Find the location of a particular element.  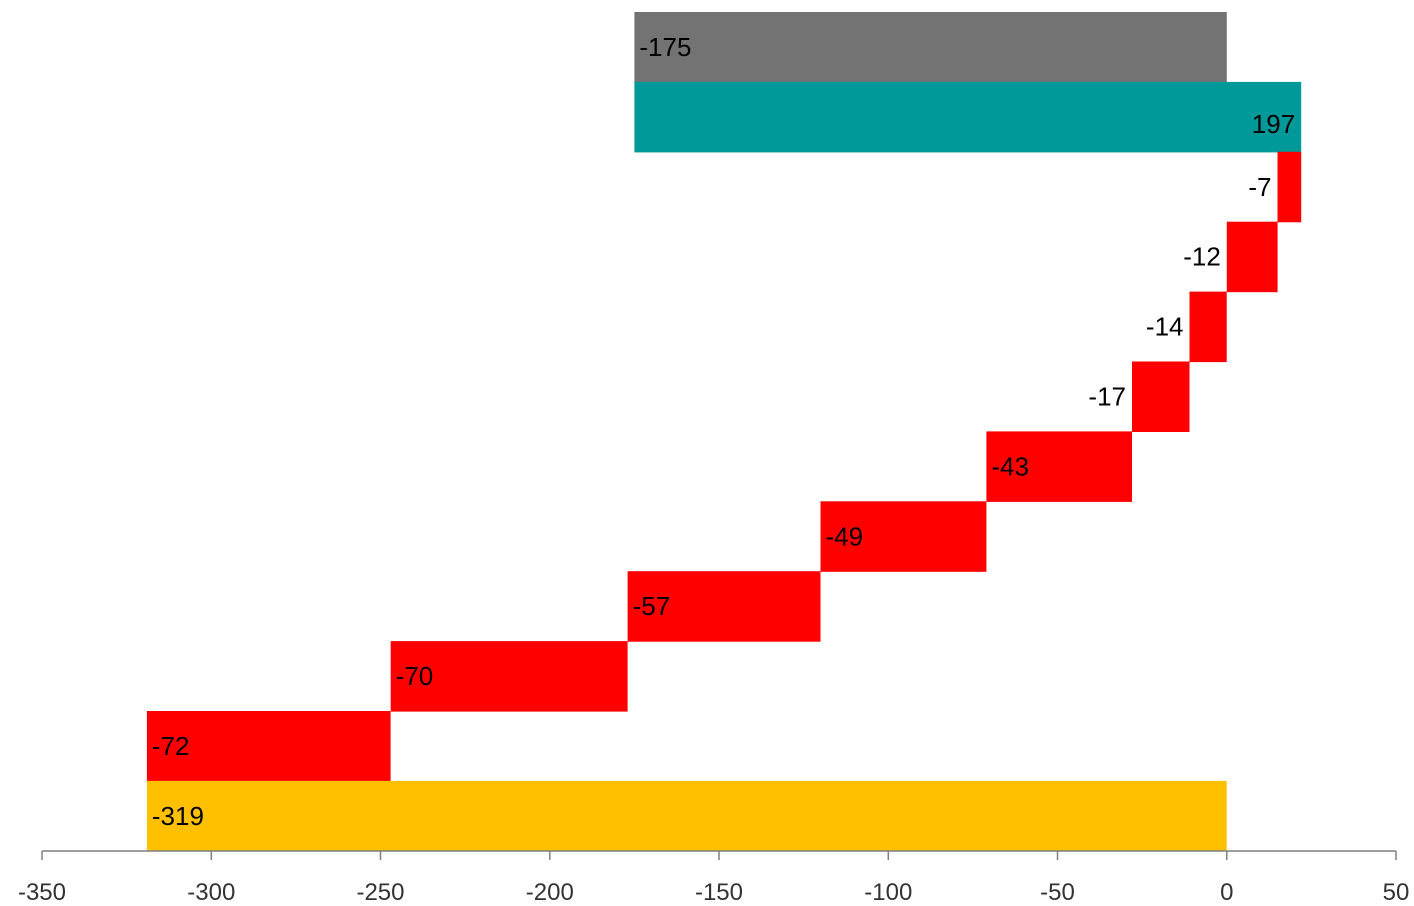

x-tick-label: -100 is located at coordinates (888, 892).